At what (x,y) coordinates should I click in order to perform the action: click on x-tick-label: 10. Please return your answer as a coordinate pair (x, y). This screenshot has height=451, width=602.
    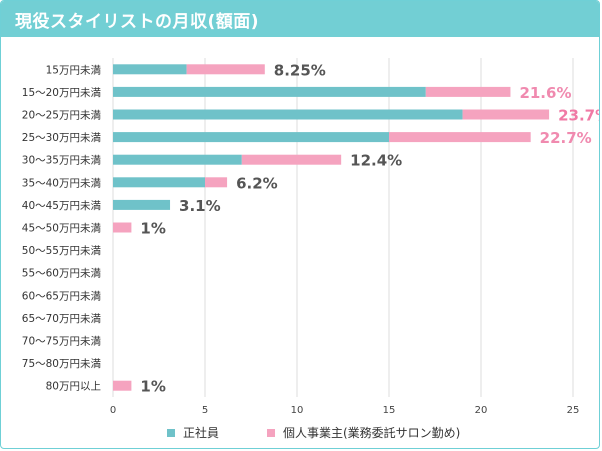
    Looking at the image, I should click on (297, 410).